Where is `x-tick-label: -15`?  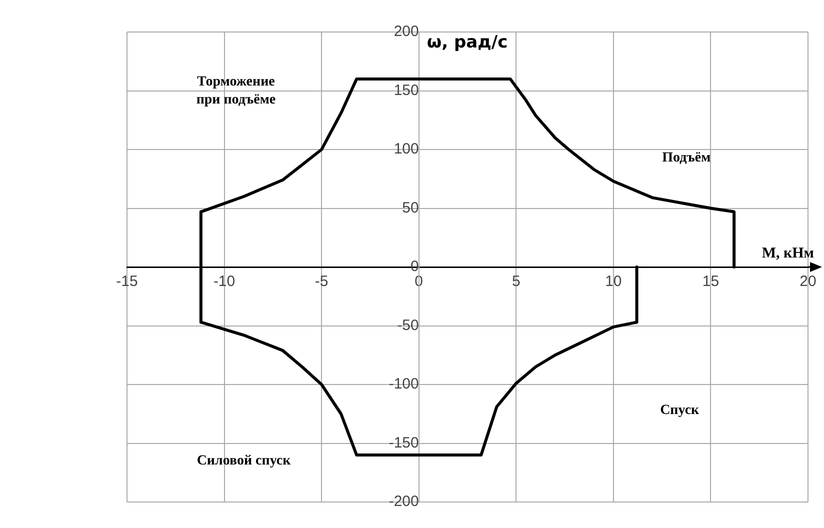 x-tick-label: -15 is located at coordinates (127, 281).